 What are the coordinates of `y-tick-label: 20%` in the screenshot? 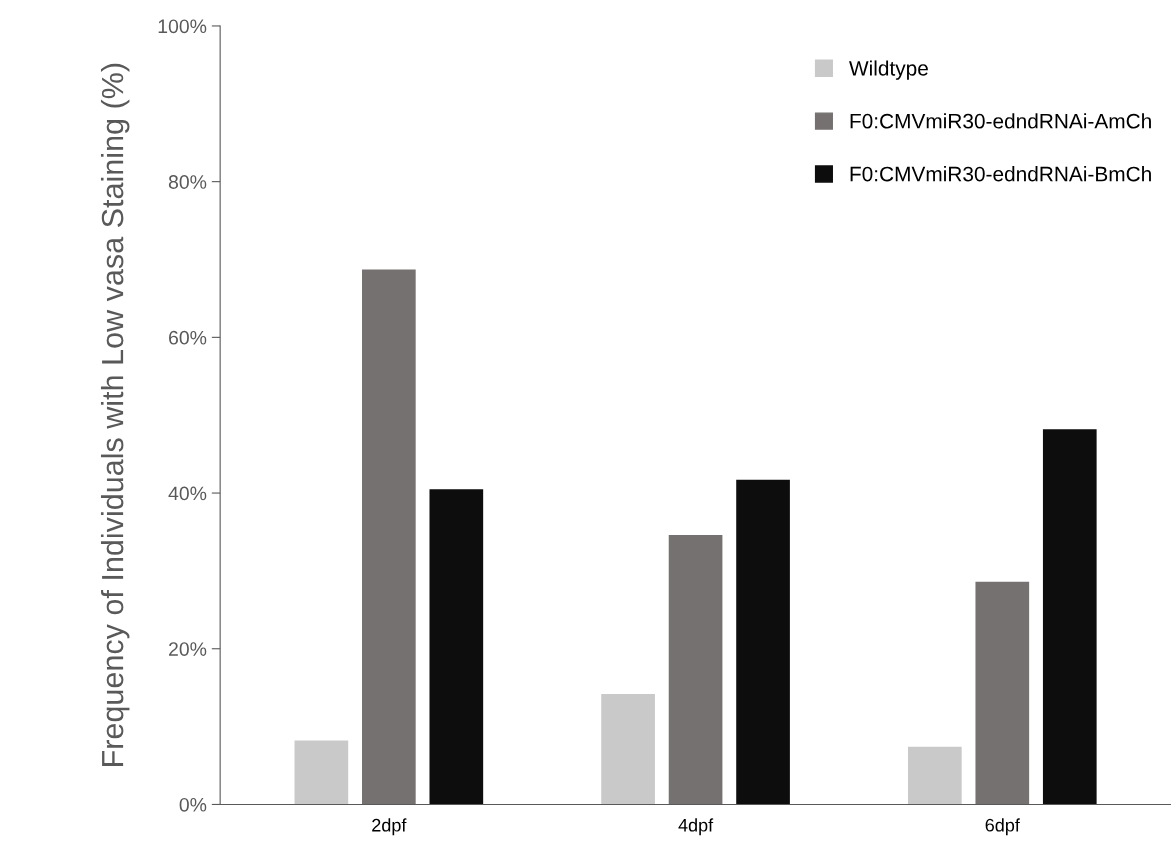 It's located at (188, 649).